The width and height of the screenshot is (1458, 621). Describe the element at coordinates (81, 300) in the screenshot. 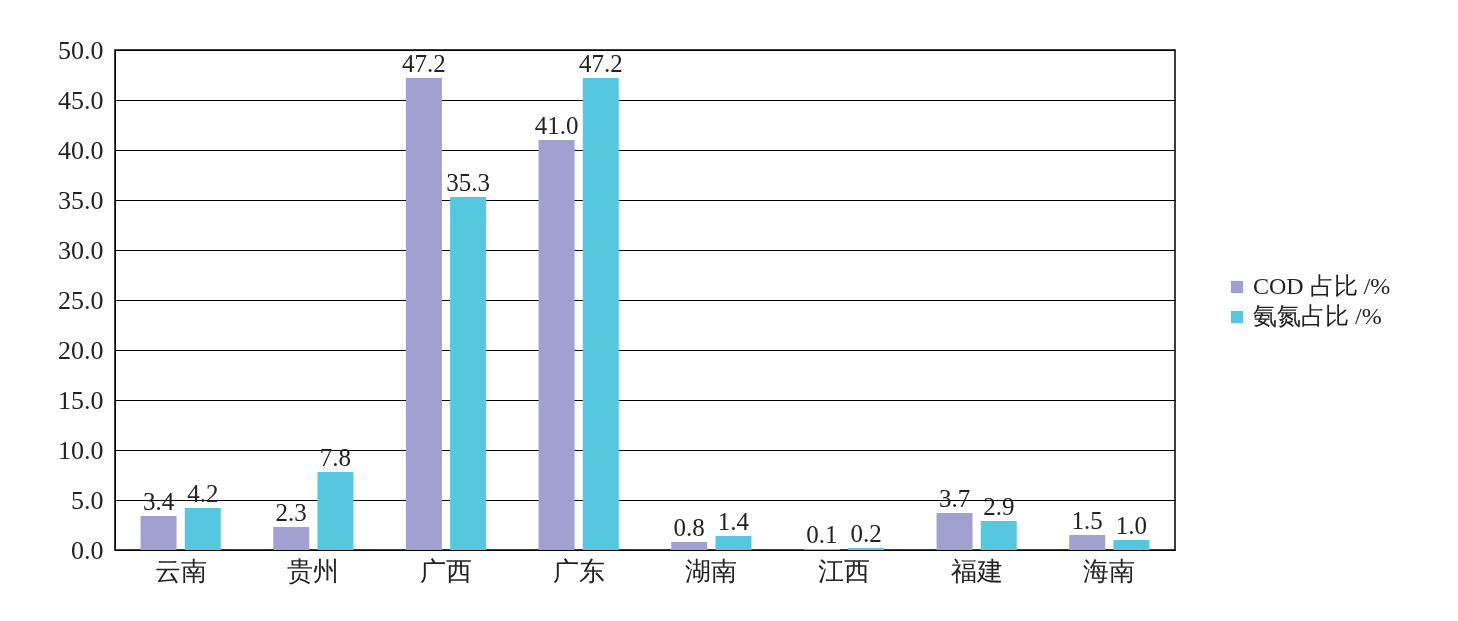

I see `y-tick-label: 25.0` at that location.